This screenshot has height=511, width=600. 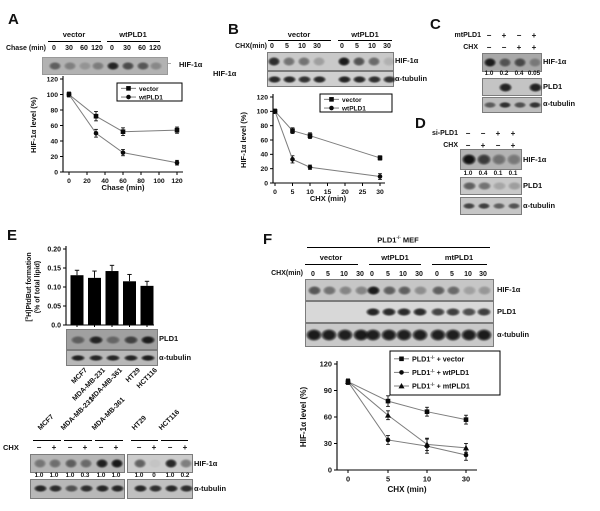 I want to click on lane-label: 60, so click(x=142, y=48).